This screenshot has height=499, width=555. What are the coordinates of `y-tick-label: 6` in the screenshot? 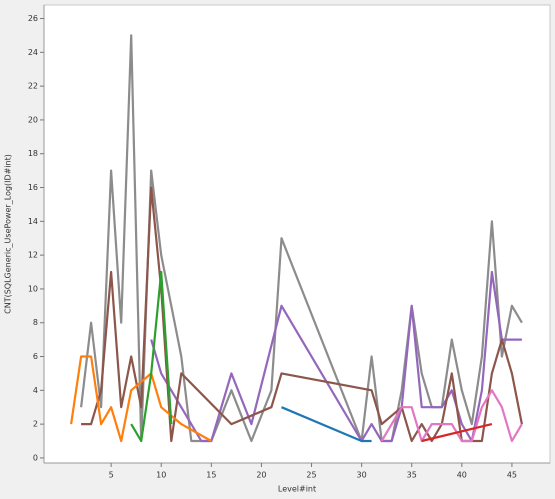 It's located at (35, 356).